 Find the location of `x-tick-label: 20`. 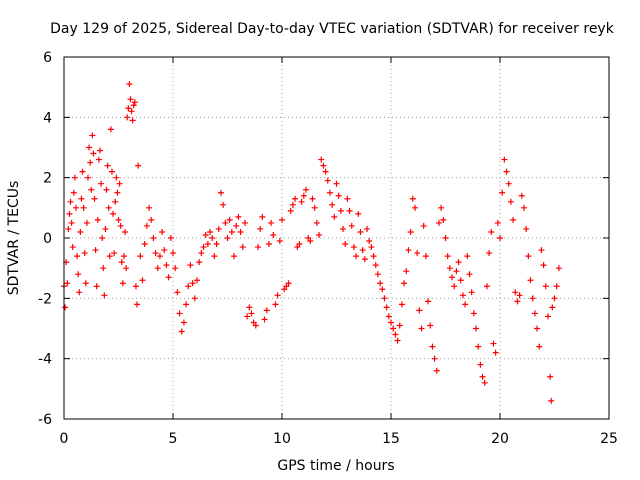

x-tick-label: 20 is located at coordinates (500, 439).